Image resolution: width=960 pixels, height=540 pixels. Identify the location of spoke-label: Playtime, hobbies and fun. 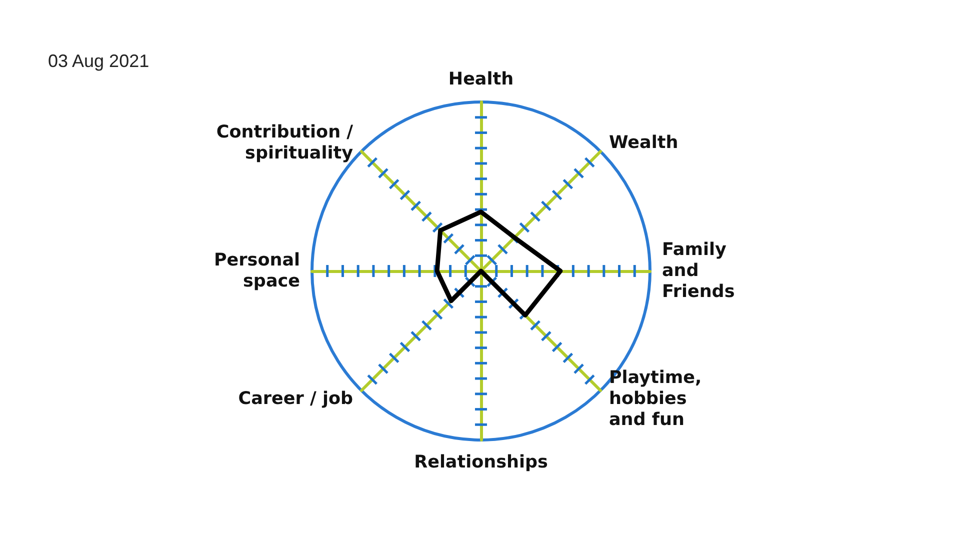
(655, 399).